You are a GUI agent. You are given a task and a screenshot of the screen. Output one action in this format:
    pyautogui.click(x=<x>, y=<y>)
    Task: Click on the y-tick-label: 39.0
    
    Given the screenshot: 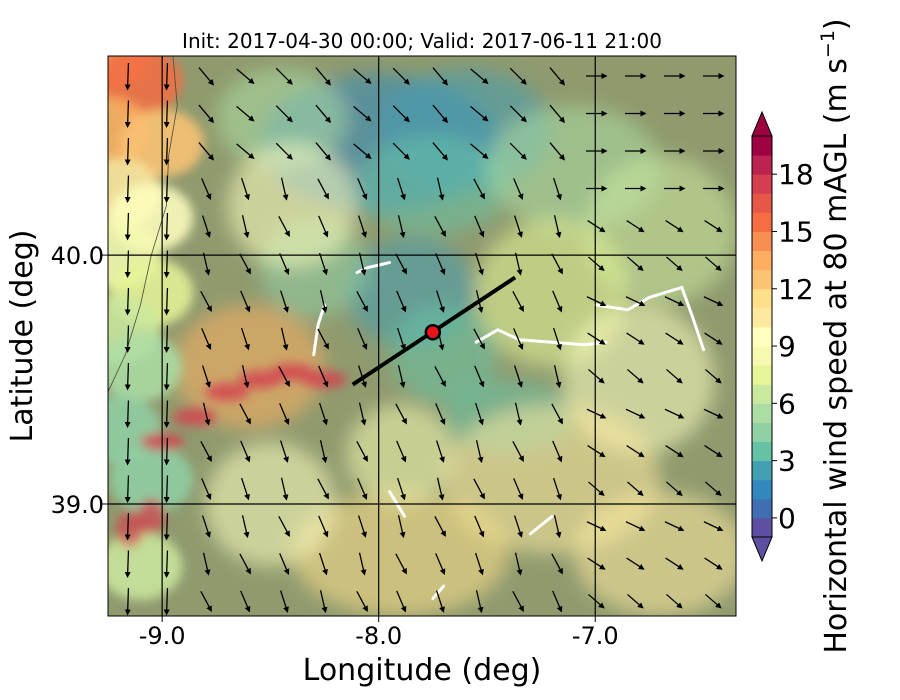 What is the action you would take?
    pyautogui.click(x=77, y=505)
    